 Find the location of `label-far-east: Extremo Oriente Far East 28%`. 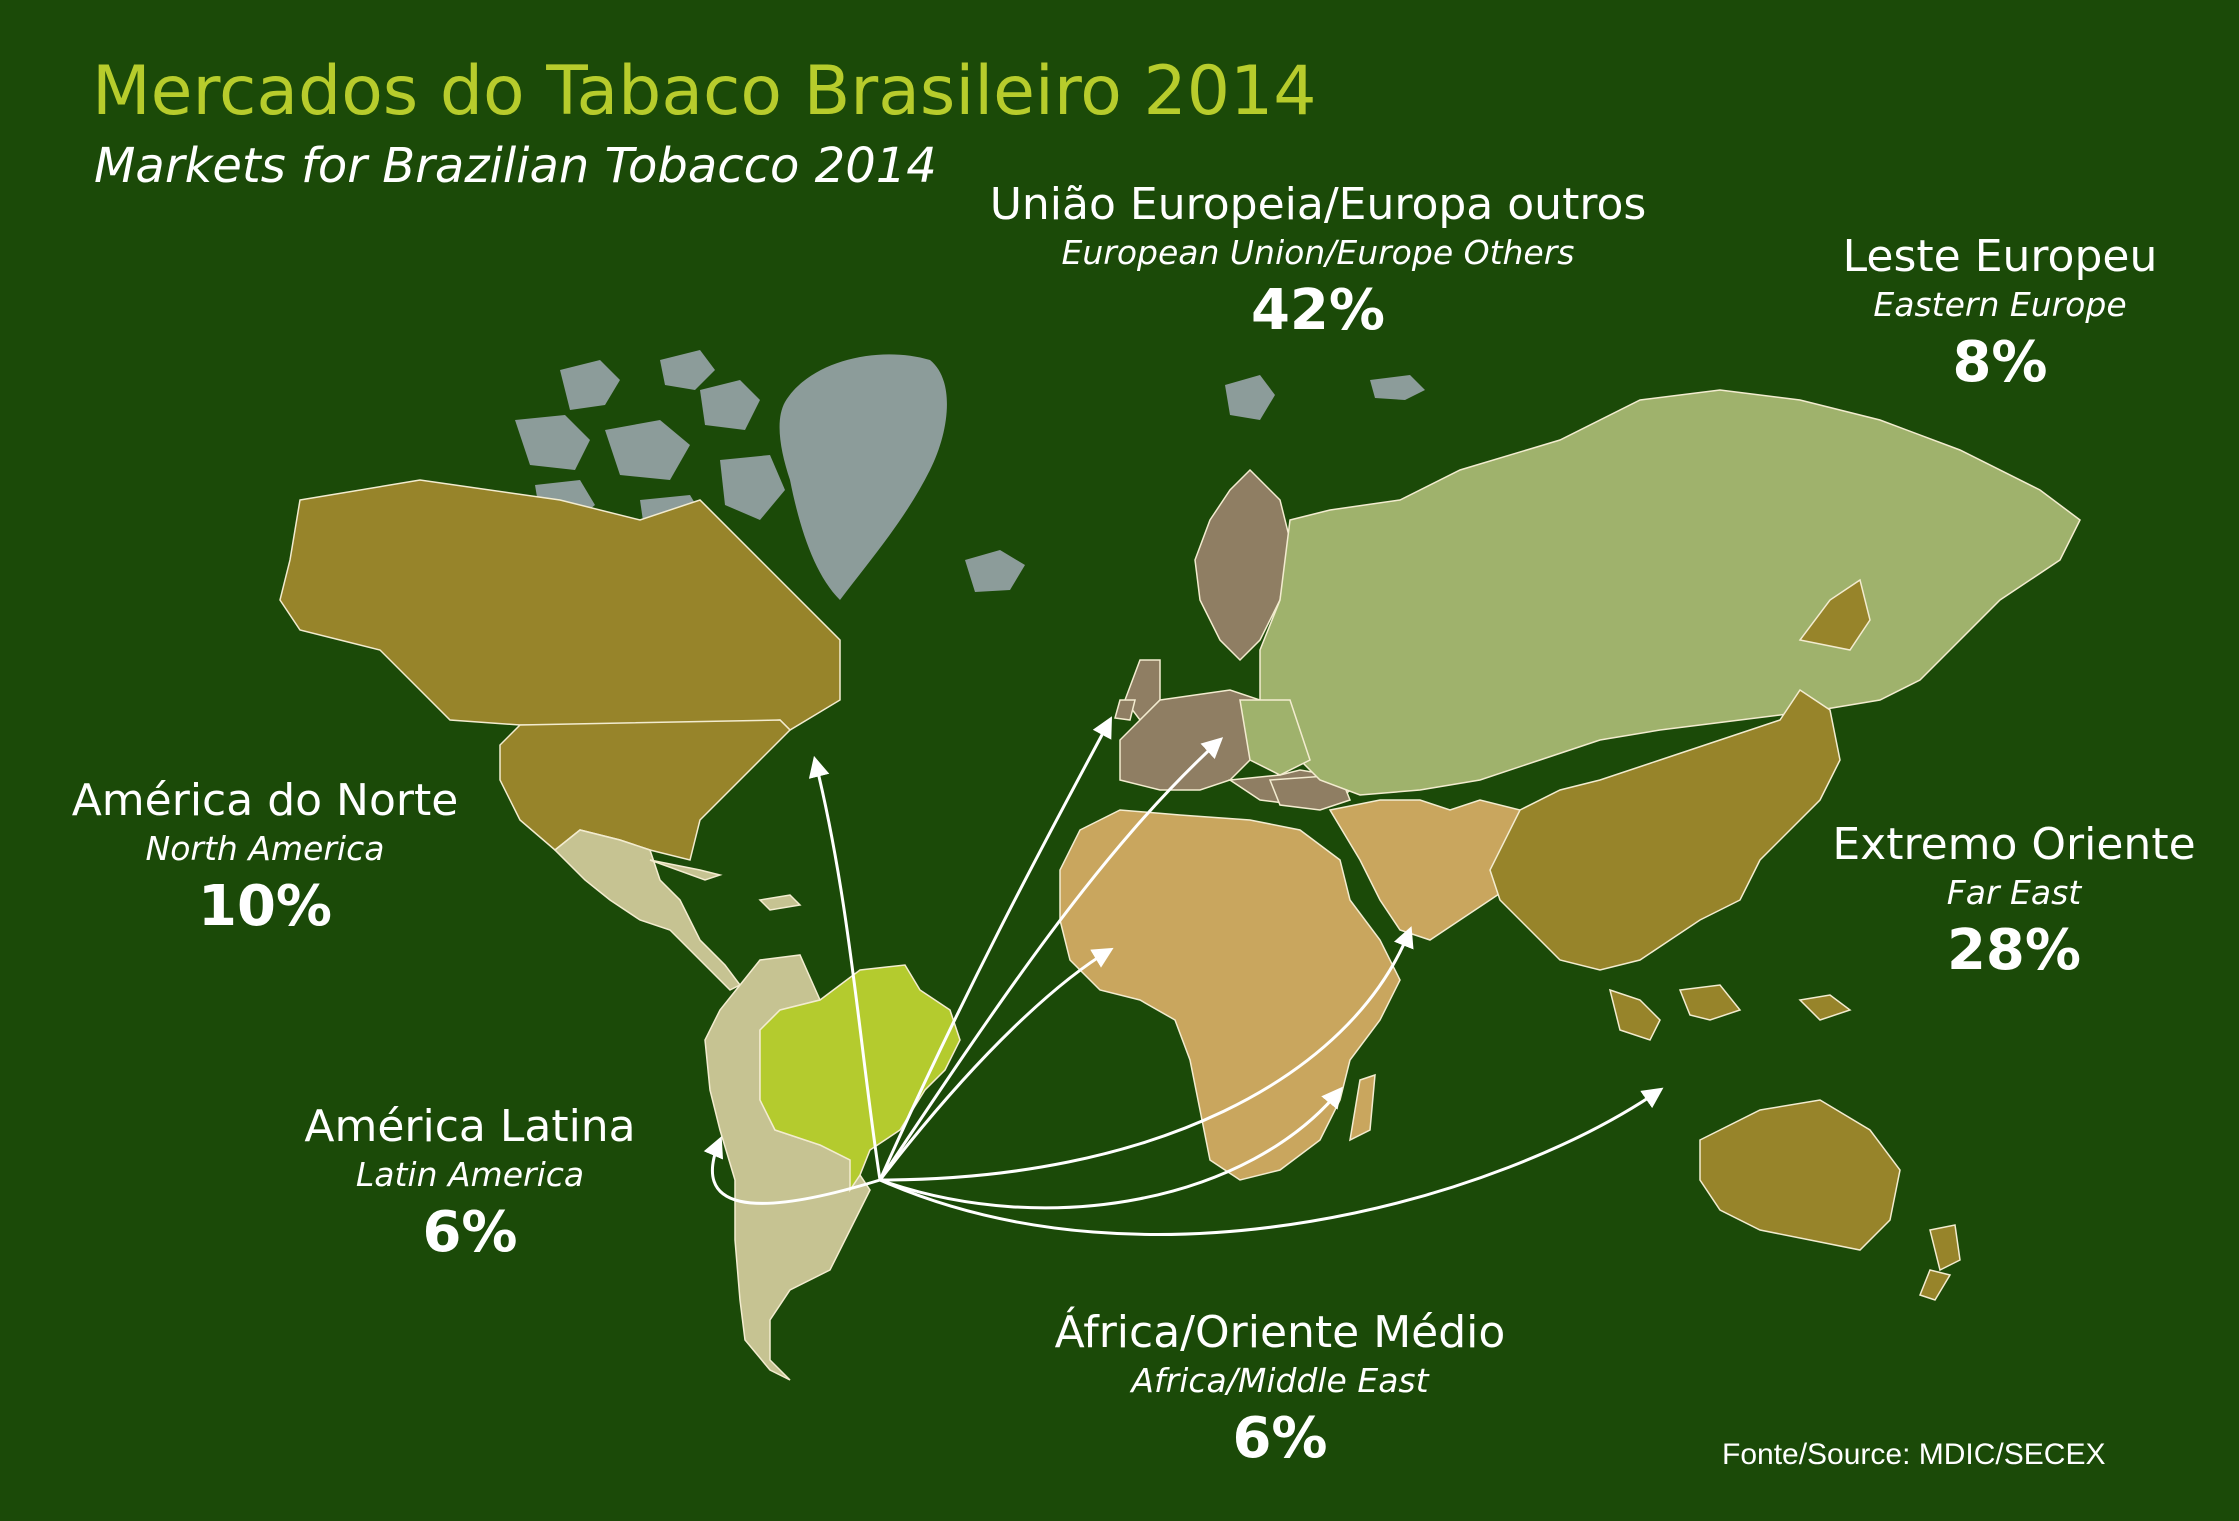

label-far-east: Extremo Oriente Far East 28% is located at coordinates (2013, 903).